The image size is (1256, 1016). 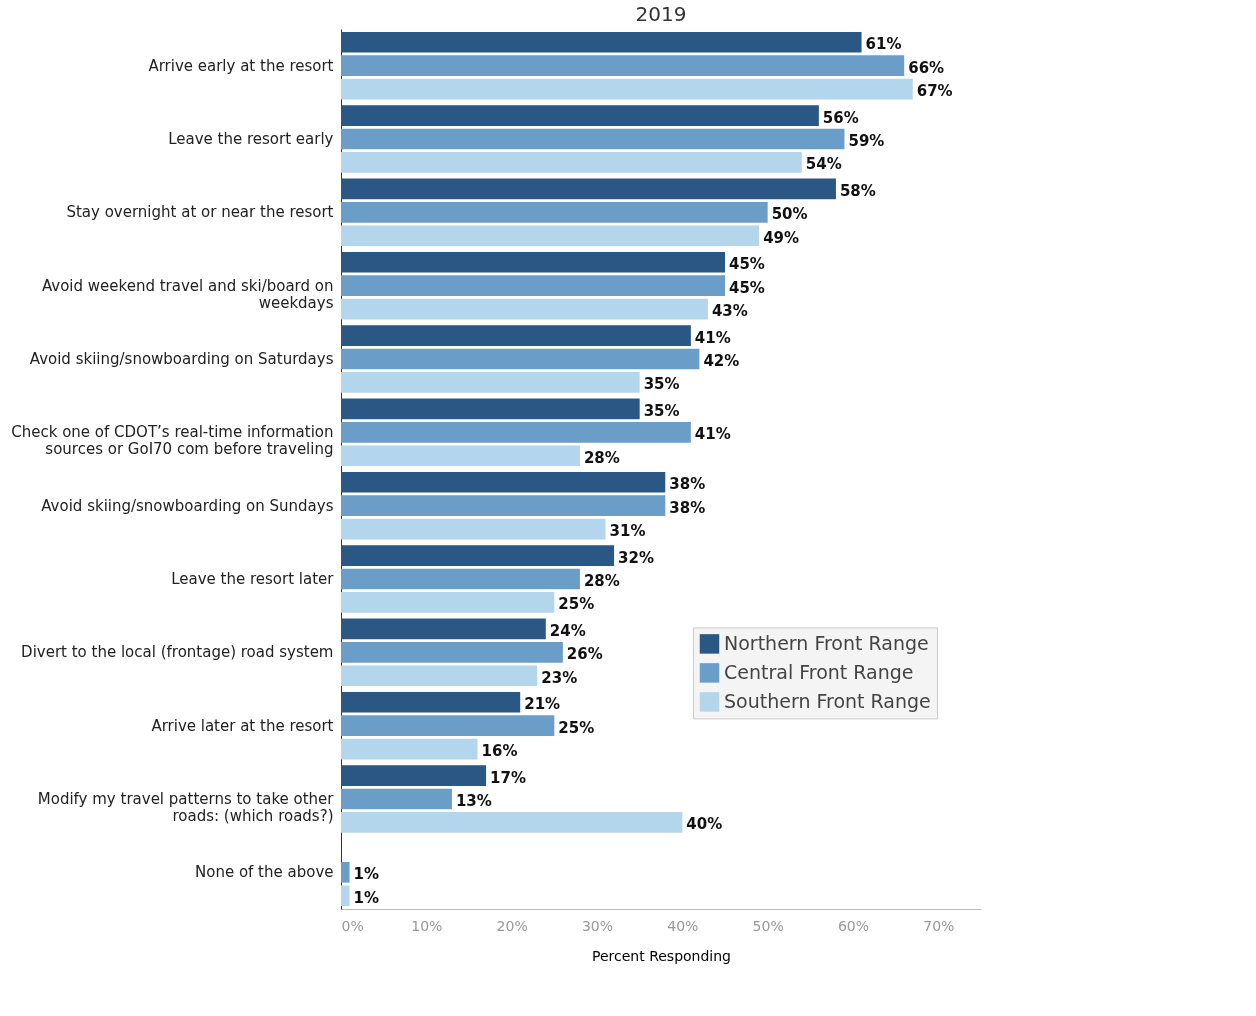 I want to click on legend-label: Central Front Range, so click(x=819, y=671).